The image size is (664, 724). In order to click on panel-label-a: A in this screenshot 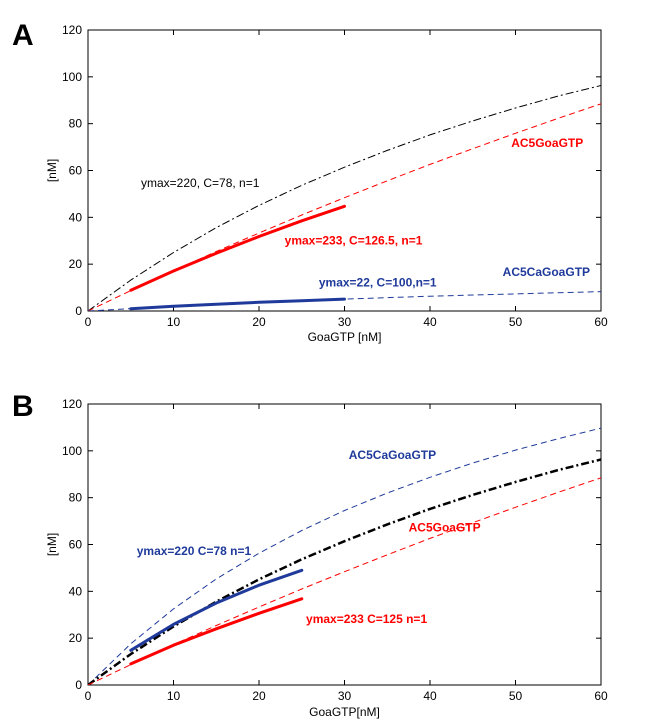, I will do `click(23, 35)`.